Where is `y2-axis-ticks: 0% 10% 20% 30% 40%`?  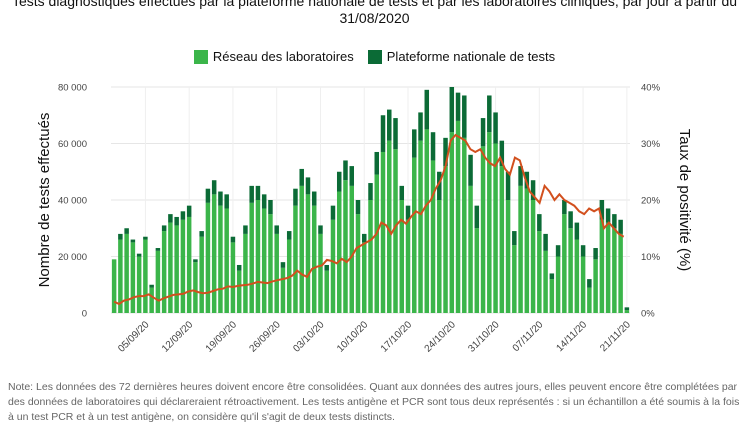
y2-axis-ticks: 0% 10% 20% 30% 40% is located at coordinates (651, 201).